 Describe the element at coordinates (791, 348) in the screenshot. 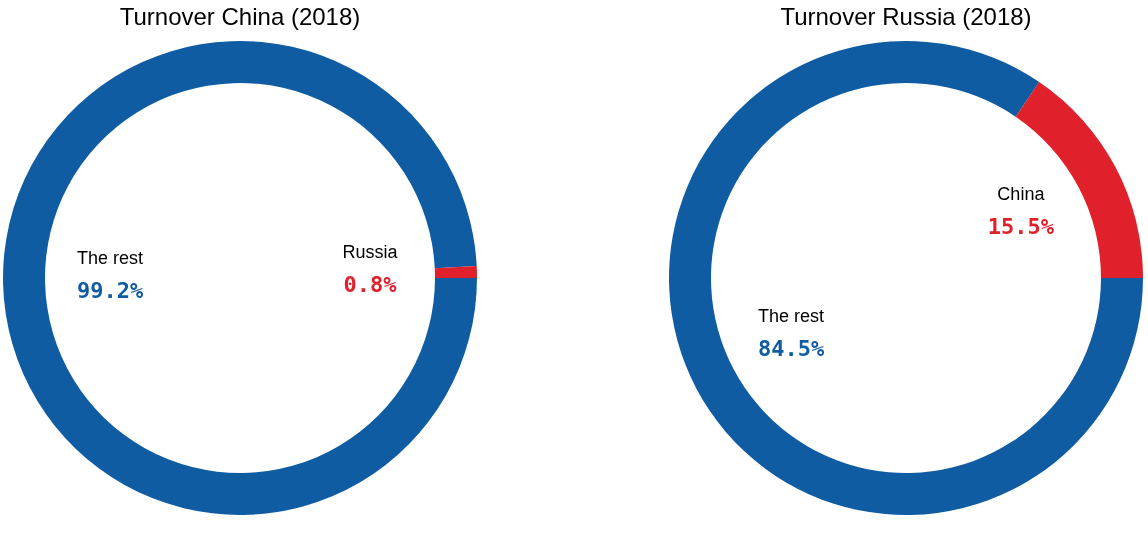

I see `data-label: 84.5%` at that location.